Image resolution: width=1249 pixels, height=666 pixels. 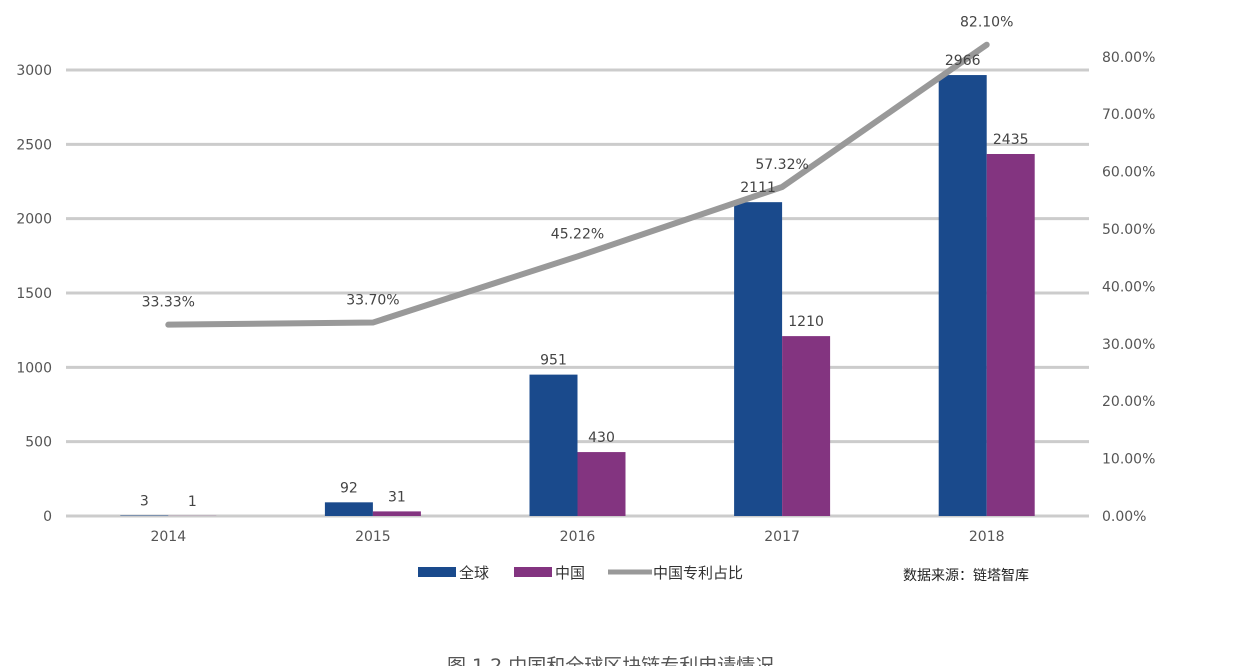 I want to click on source-note: 数据来源：链塔智库, so click(x=966, y=576).